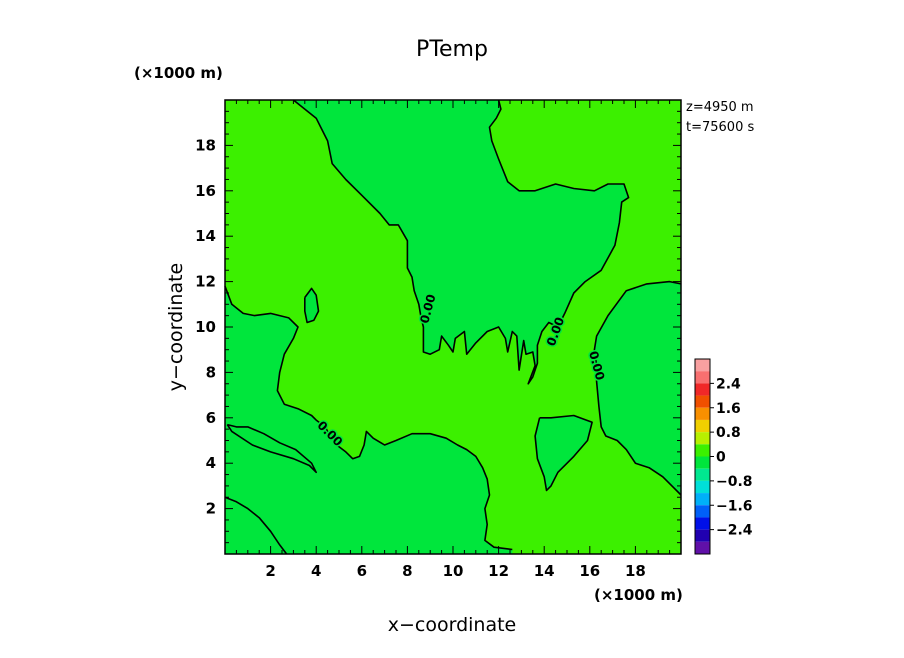 The width and height of the screenshot is (904, 658). Describe the element at coordinates (720, 127) in the screenshot. I see `time-info: t=75600 s` at that location.